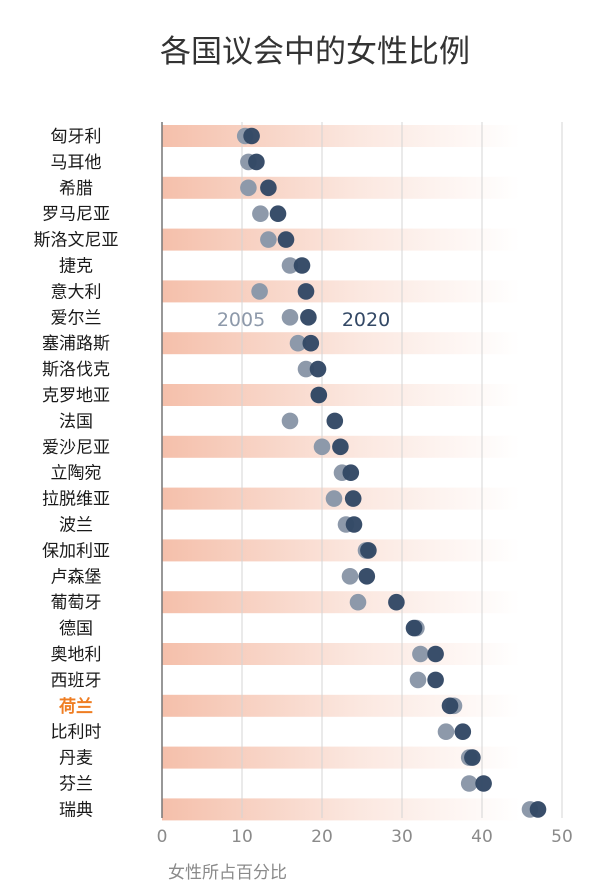  I want to click on country-label: 爱尔兰, so click(76, 318).